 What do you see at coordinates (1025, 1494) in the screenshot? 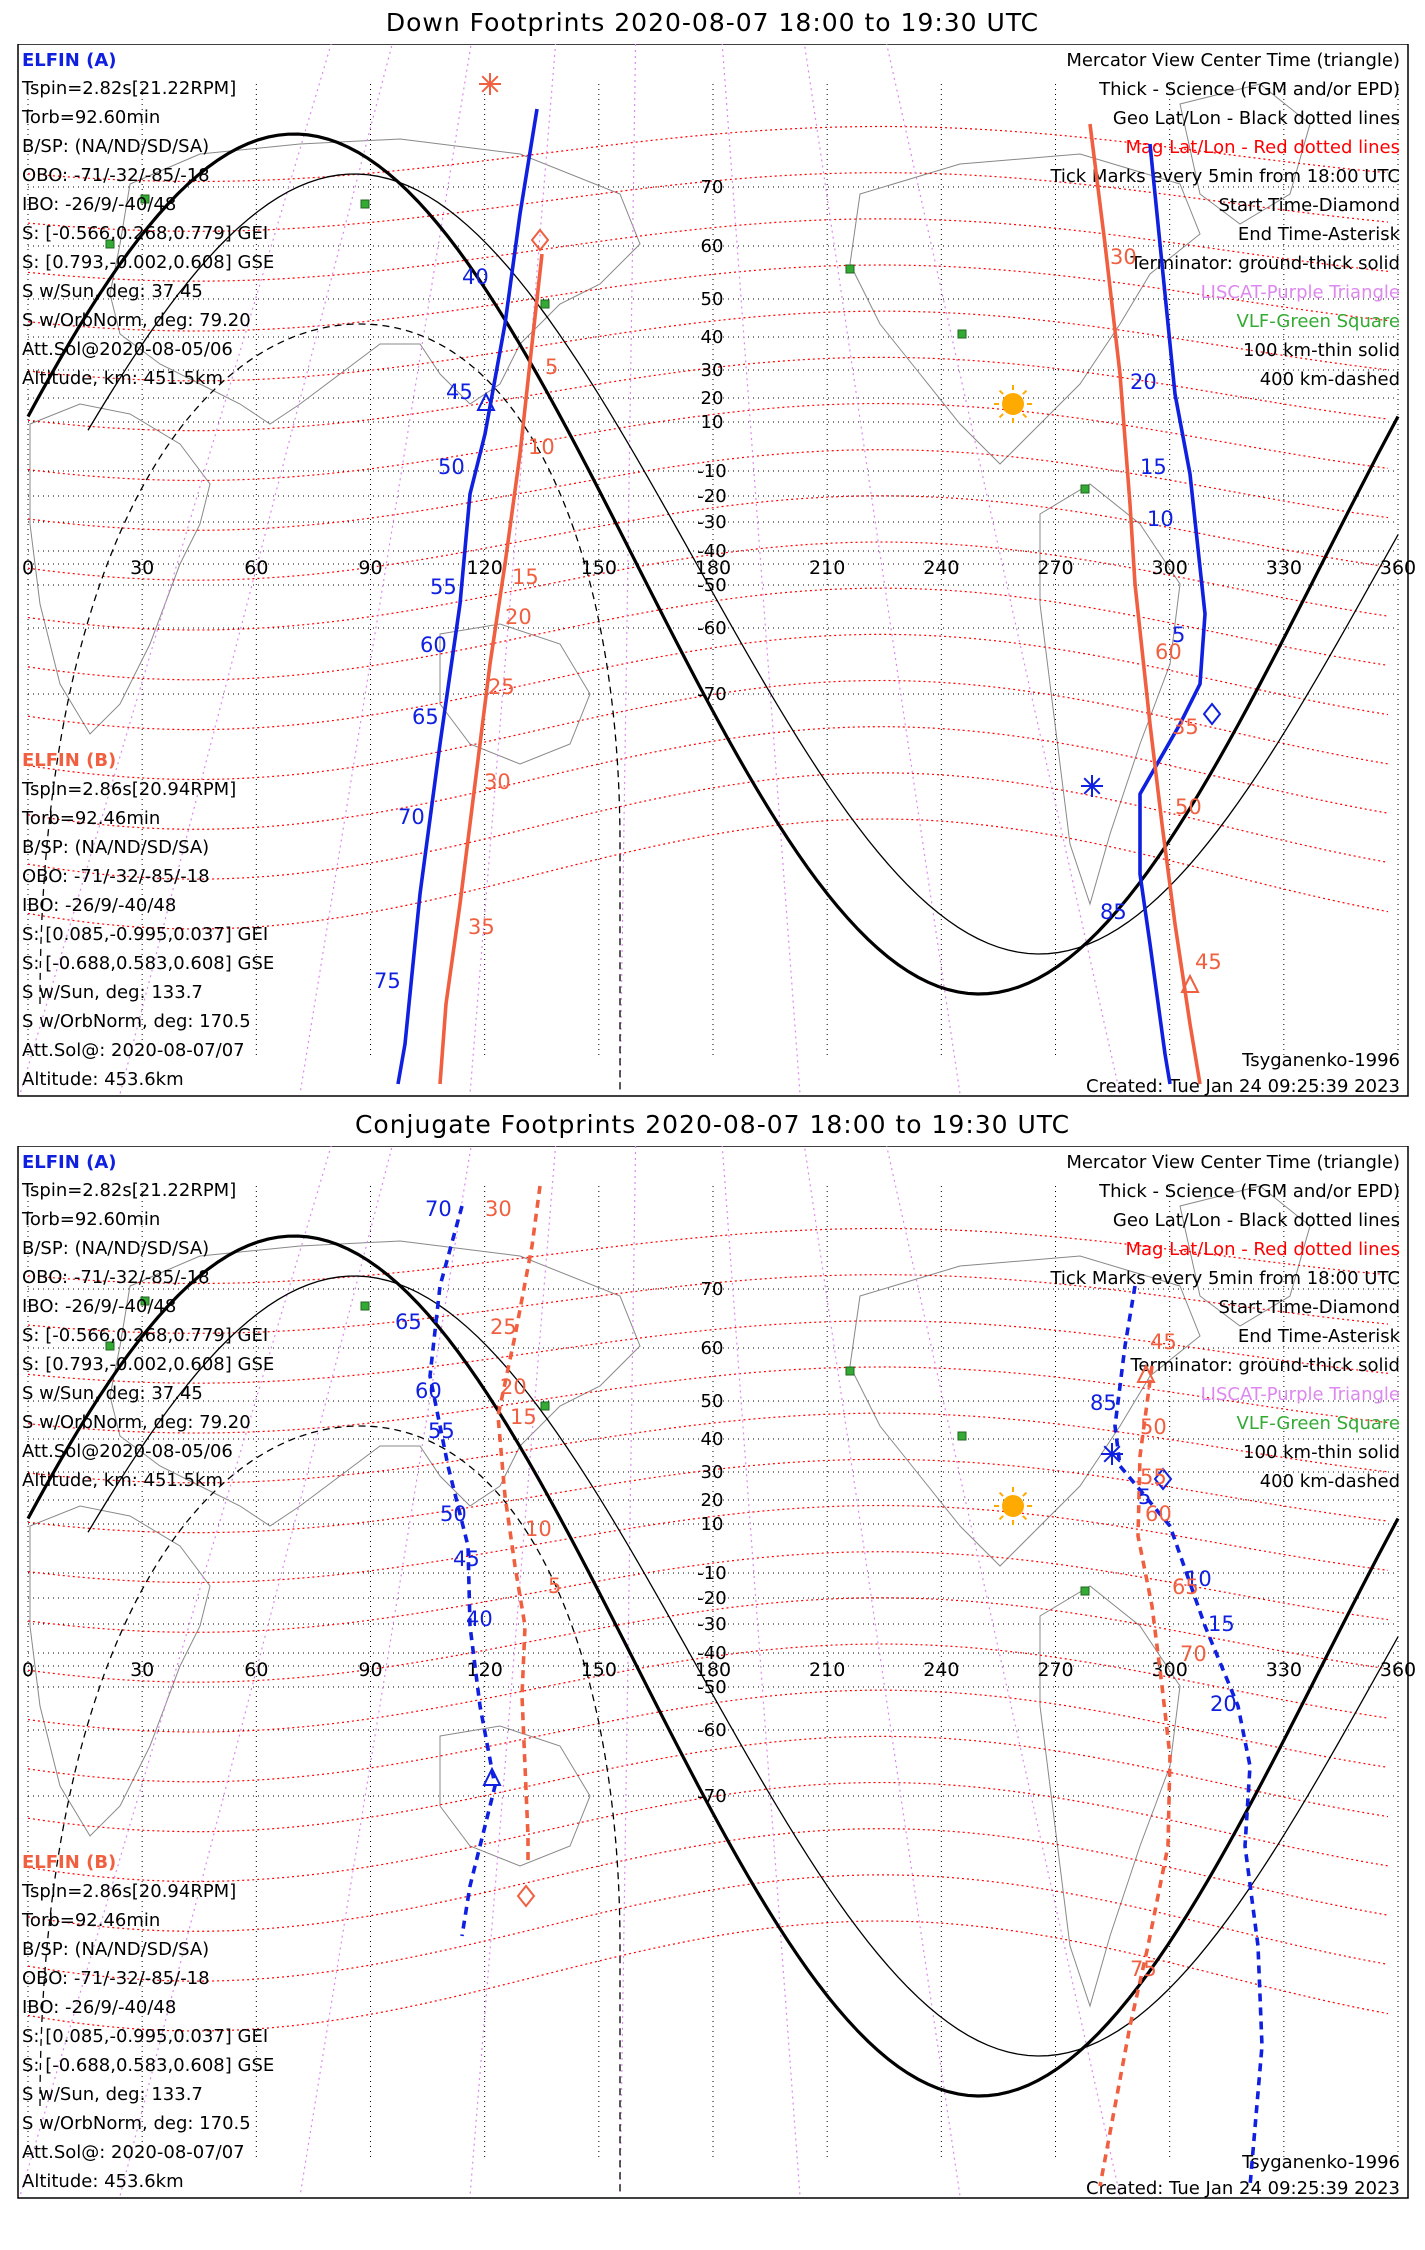
I see `sun-ray` at bounding box center [1025, 1494].